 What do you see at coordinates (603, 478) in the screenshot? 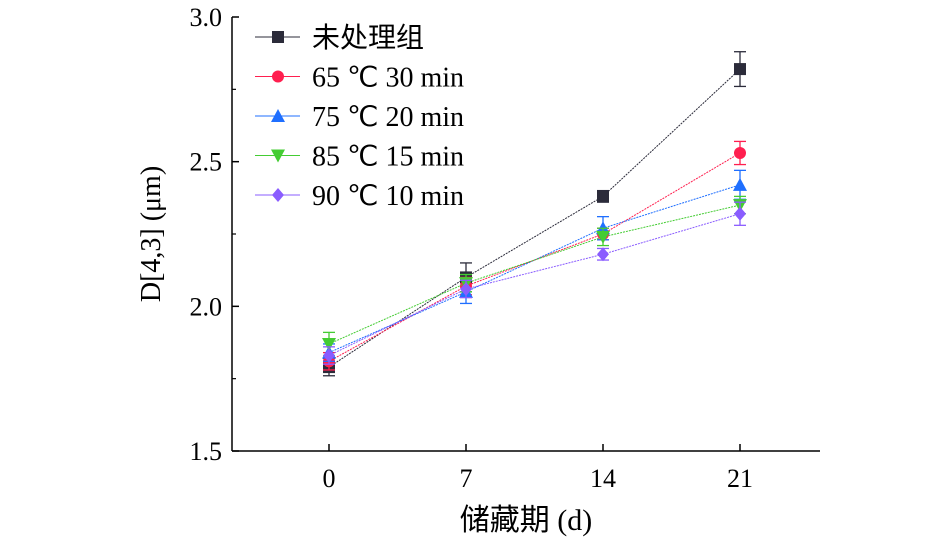
I see `x-tick-label: 14` at bounding box center [603, 478].